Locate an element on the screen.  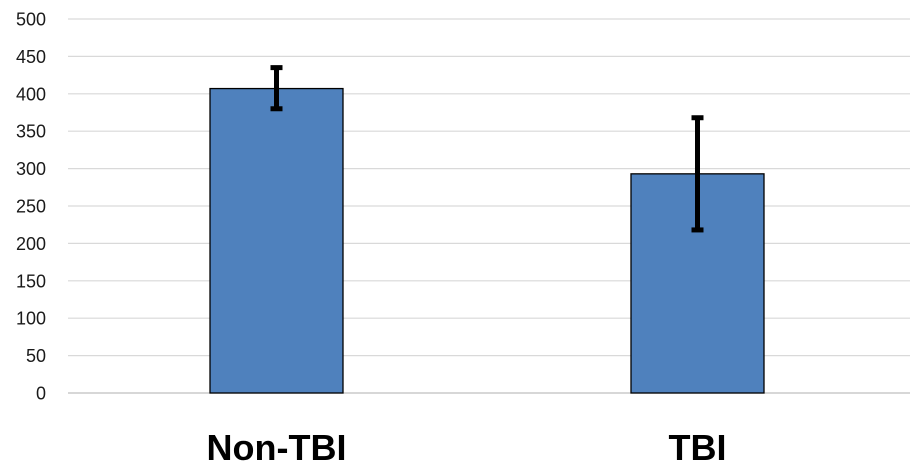
y-tick-label: 50 is located at coordinates (36, 356).